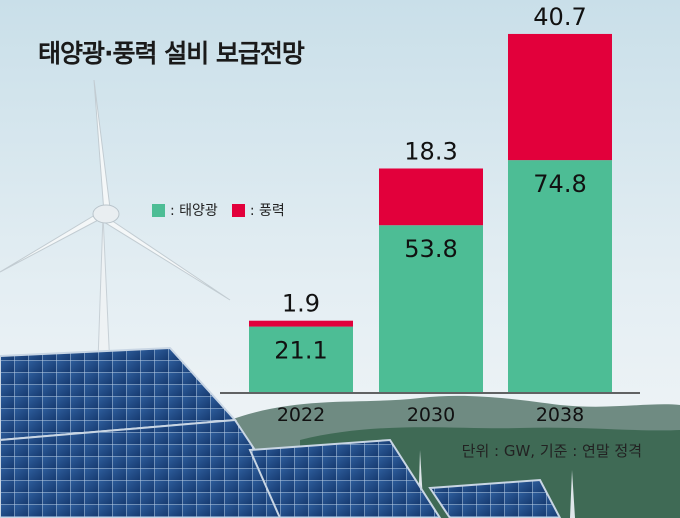  I want to click on legend-swatch-solar, so click(158, 210).